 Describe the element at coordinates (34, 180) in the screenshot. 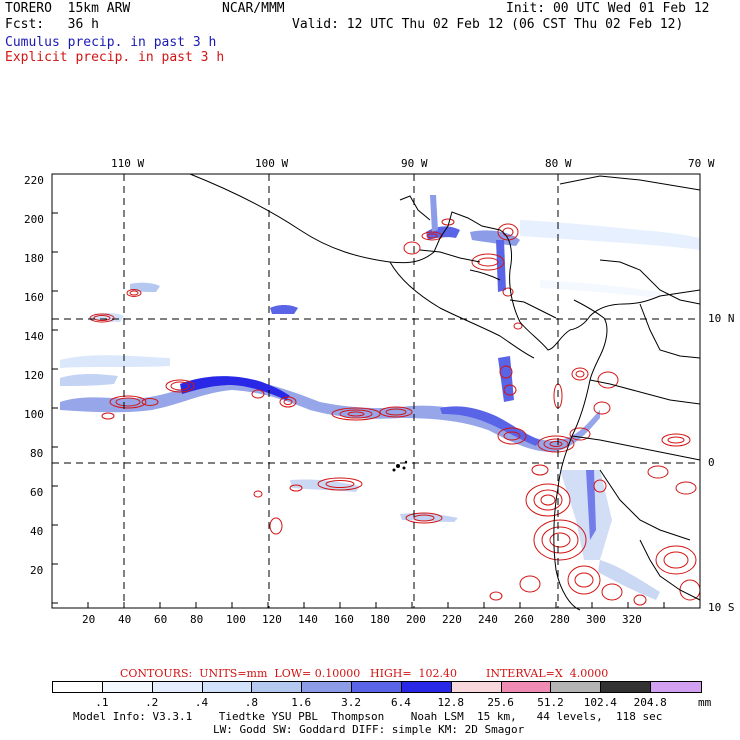

I see `y-tick-label: 220` at that location.